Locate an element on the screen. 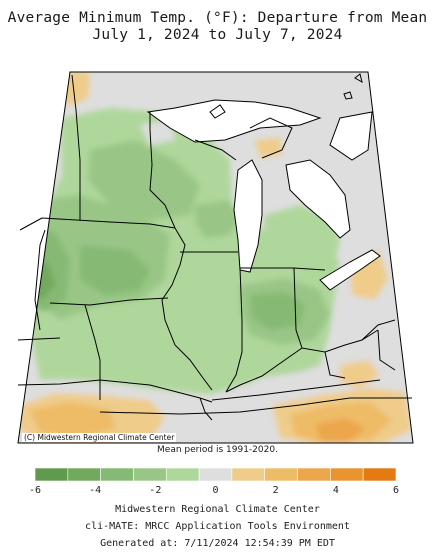 This screenshot has height=560, width=435. map-title-line2: July 1, 2024 to July 7, 2024 is located at coordinates (217, 35).